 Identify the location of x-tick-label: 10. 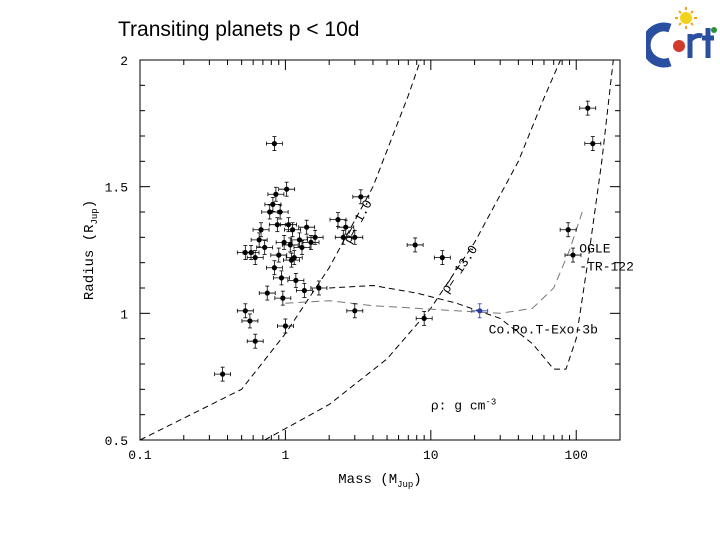
(431, 455).